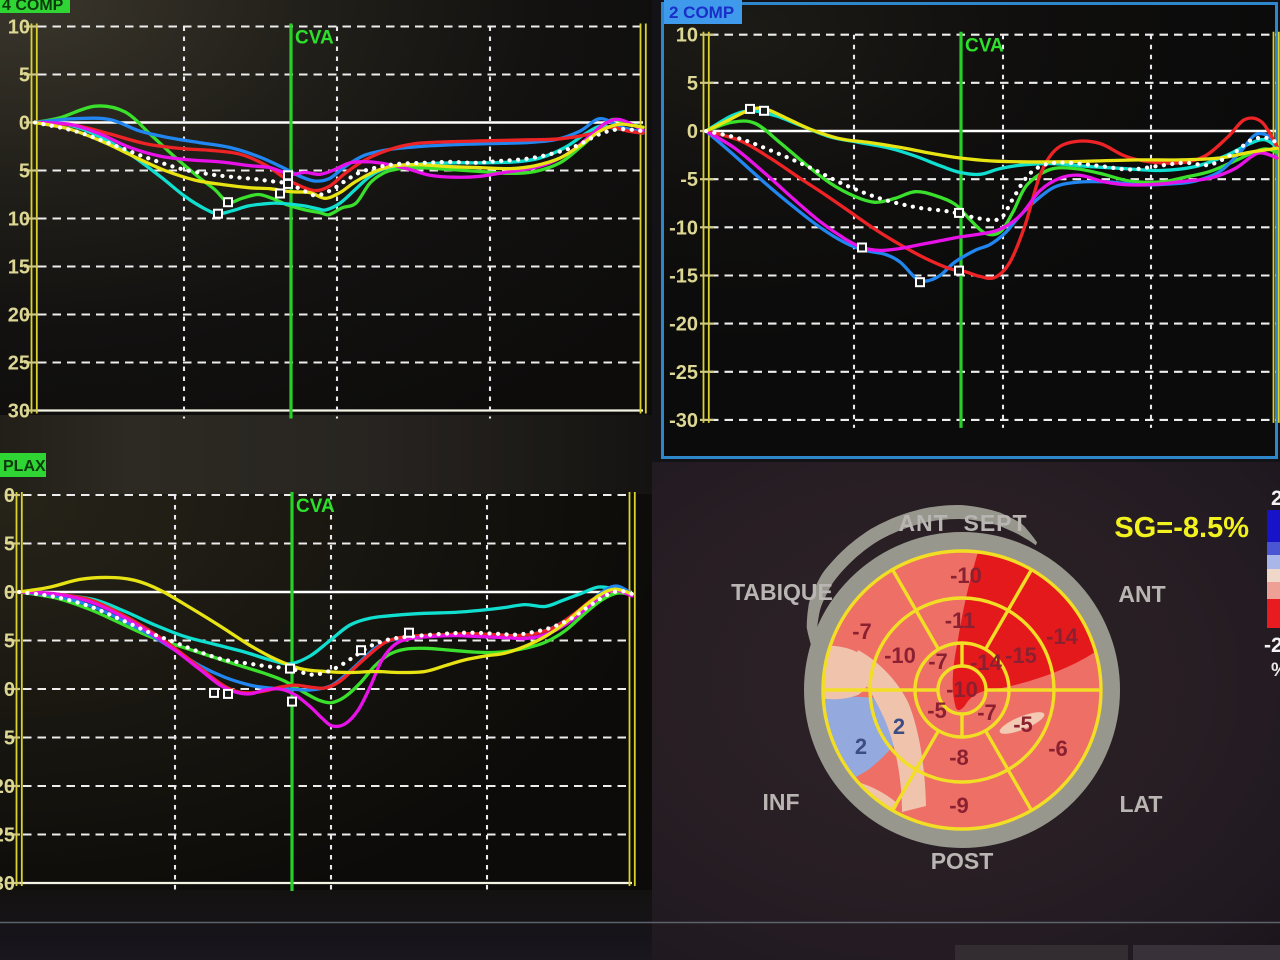 The width and height of the screenshot is (1280, 960). What do you see at coordinates (701, 12) in the screenshot?
I see `svg-text: 2 COMP` at bounding box center [701, 12].